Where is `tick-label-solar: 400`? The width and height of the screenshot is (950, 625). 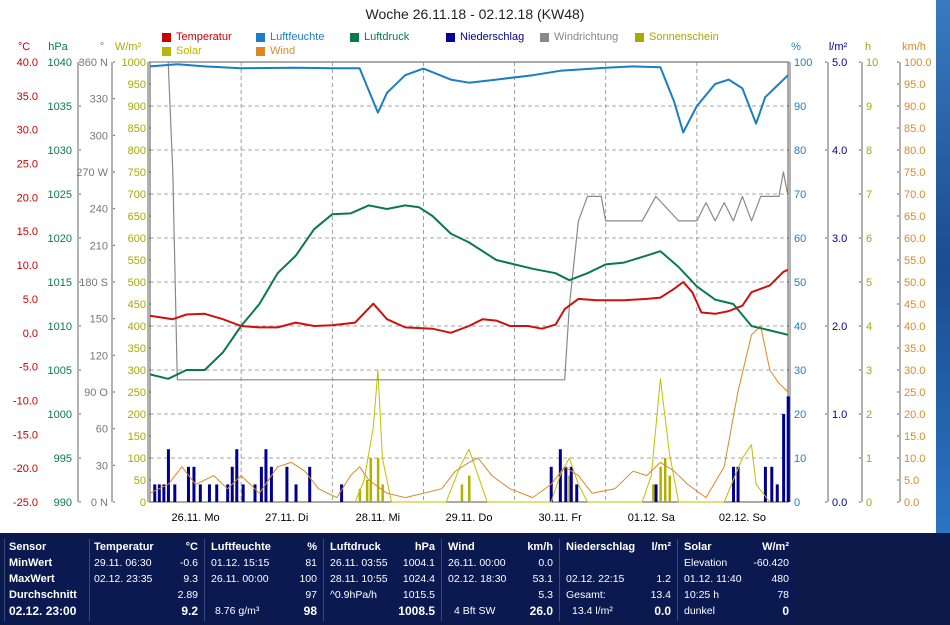 tick-label-solar: 400 is located at coordinates (137, 327).